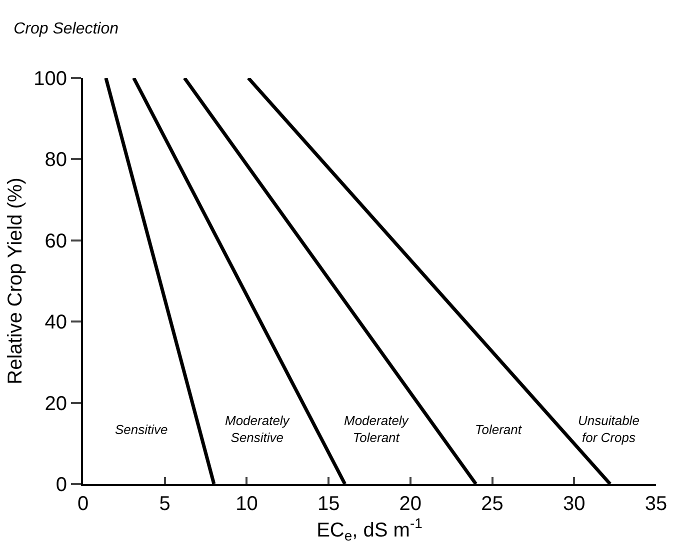  What do you see at coordinates (369, 529) in the screenshot?
I see `x-axis-title: EC$_{e}$, dS m$^{-1}$` at bounding box center [369, 529].